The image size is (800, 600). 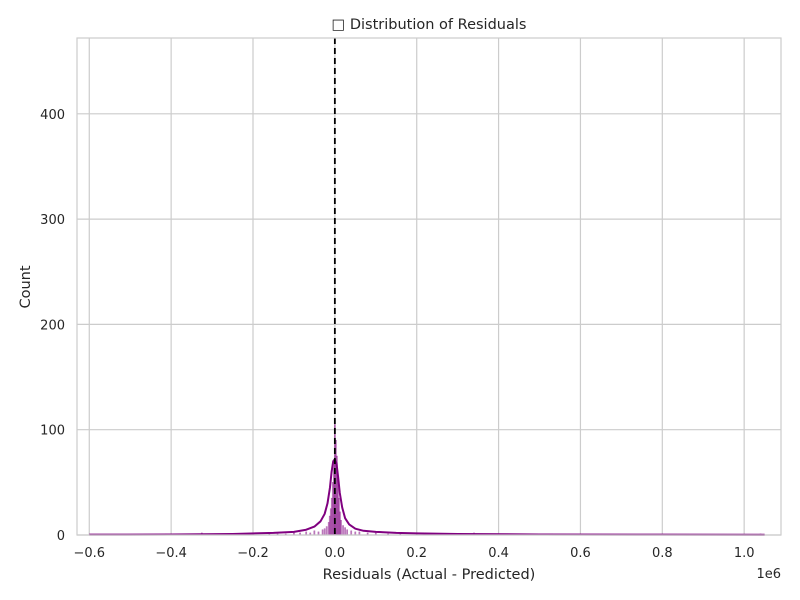 What do you see at coordinates (52, 220) in the screenshot?
I see `y-tick-label: 300` at bounding box center [52, 220].